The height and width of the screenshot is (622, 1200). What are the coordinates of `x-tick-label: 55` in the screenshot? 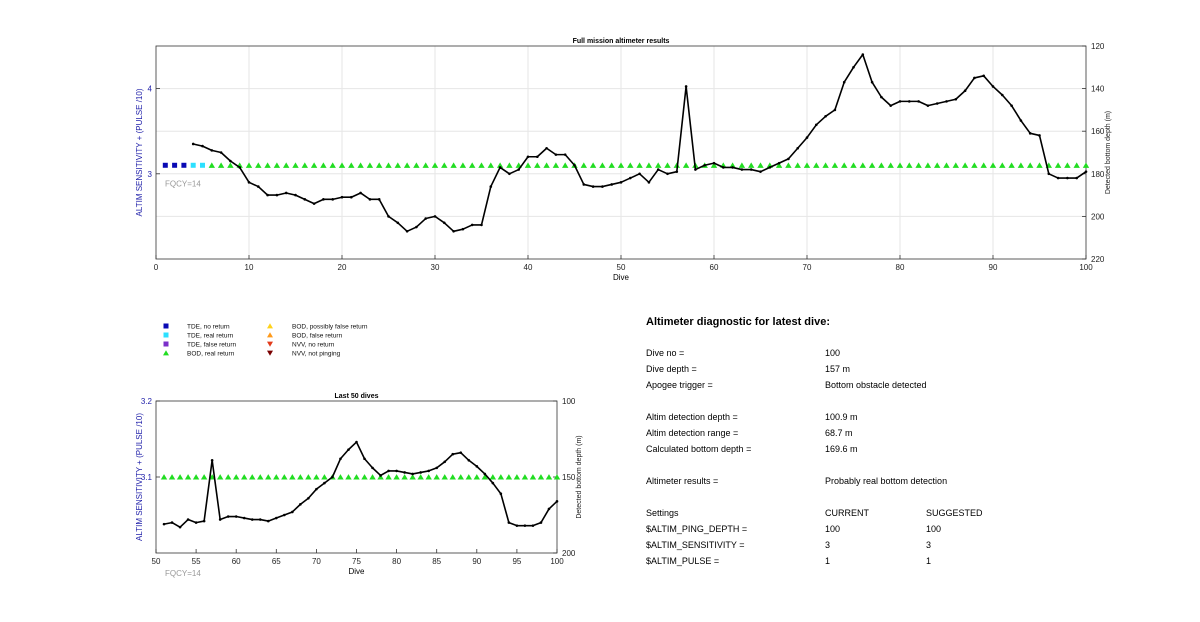 It's located at (196, 561).